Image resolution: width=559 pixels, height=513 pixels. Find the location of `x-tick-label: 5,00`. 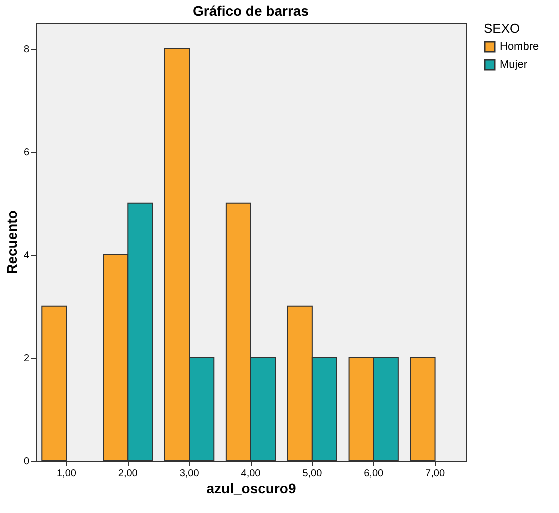

x-tick-label: 5,00 is located at coordinates (312, 474).